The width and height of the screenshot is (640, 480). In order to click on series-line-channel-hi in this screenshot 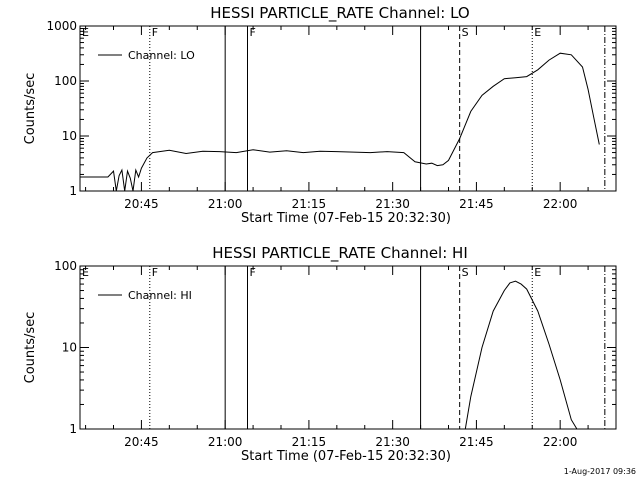, I will do `click(521, 355)`.